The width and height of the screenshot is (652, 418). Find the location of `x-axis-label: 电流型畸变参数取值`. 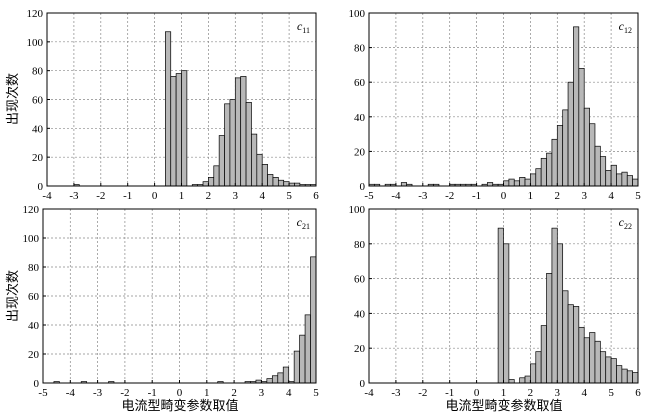

x-axis-label: 电流型畸变参数取值 is located at coordinates (503, 406).